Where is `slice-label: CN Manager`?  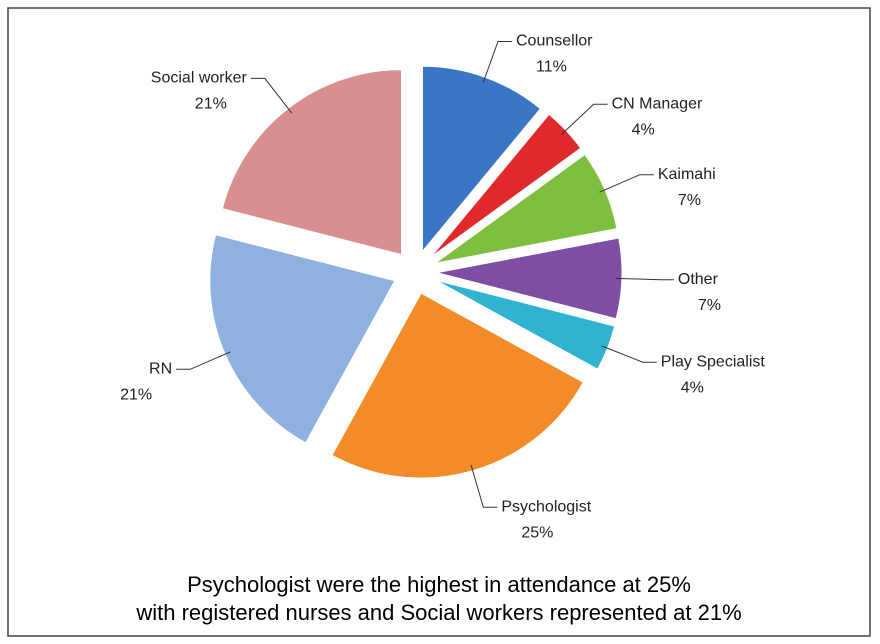
slice-label: CN Manager is located at coordinates (657, 104).